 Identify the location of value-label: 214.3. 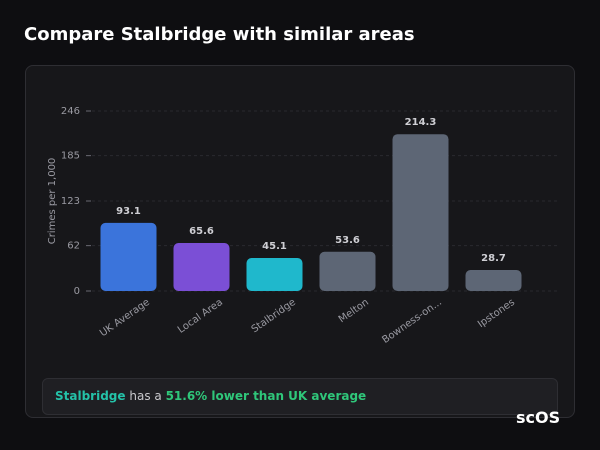
(421, 122).